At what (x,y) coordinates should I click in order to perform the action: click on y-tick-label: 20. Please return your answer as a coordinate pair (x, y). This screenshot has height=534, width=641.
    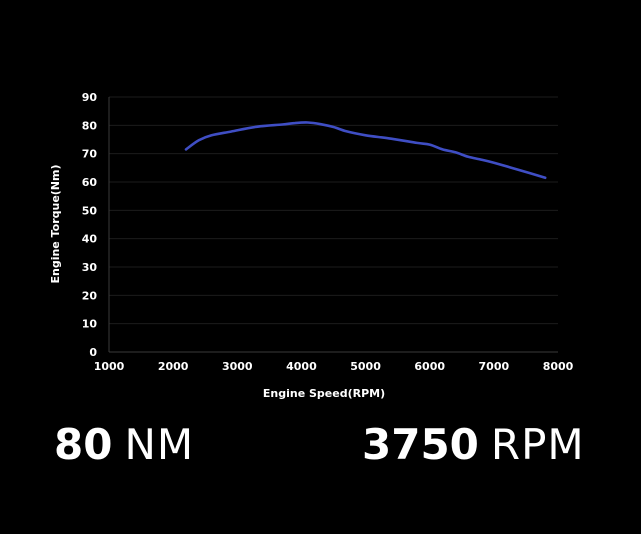
    Looking at the image, I should click on (90, 295).